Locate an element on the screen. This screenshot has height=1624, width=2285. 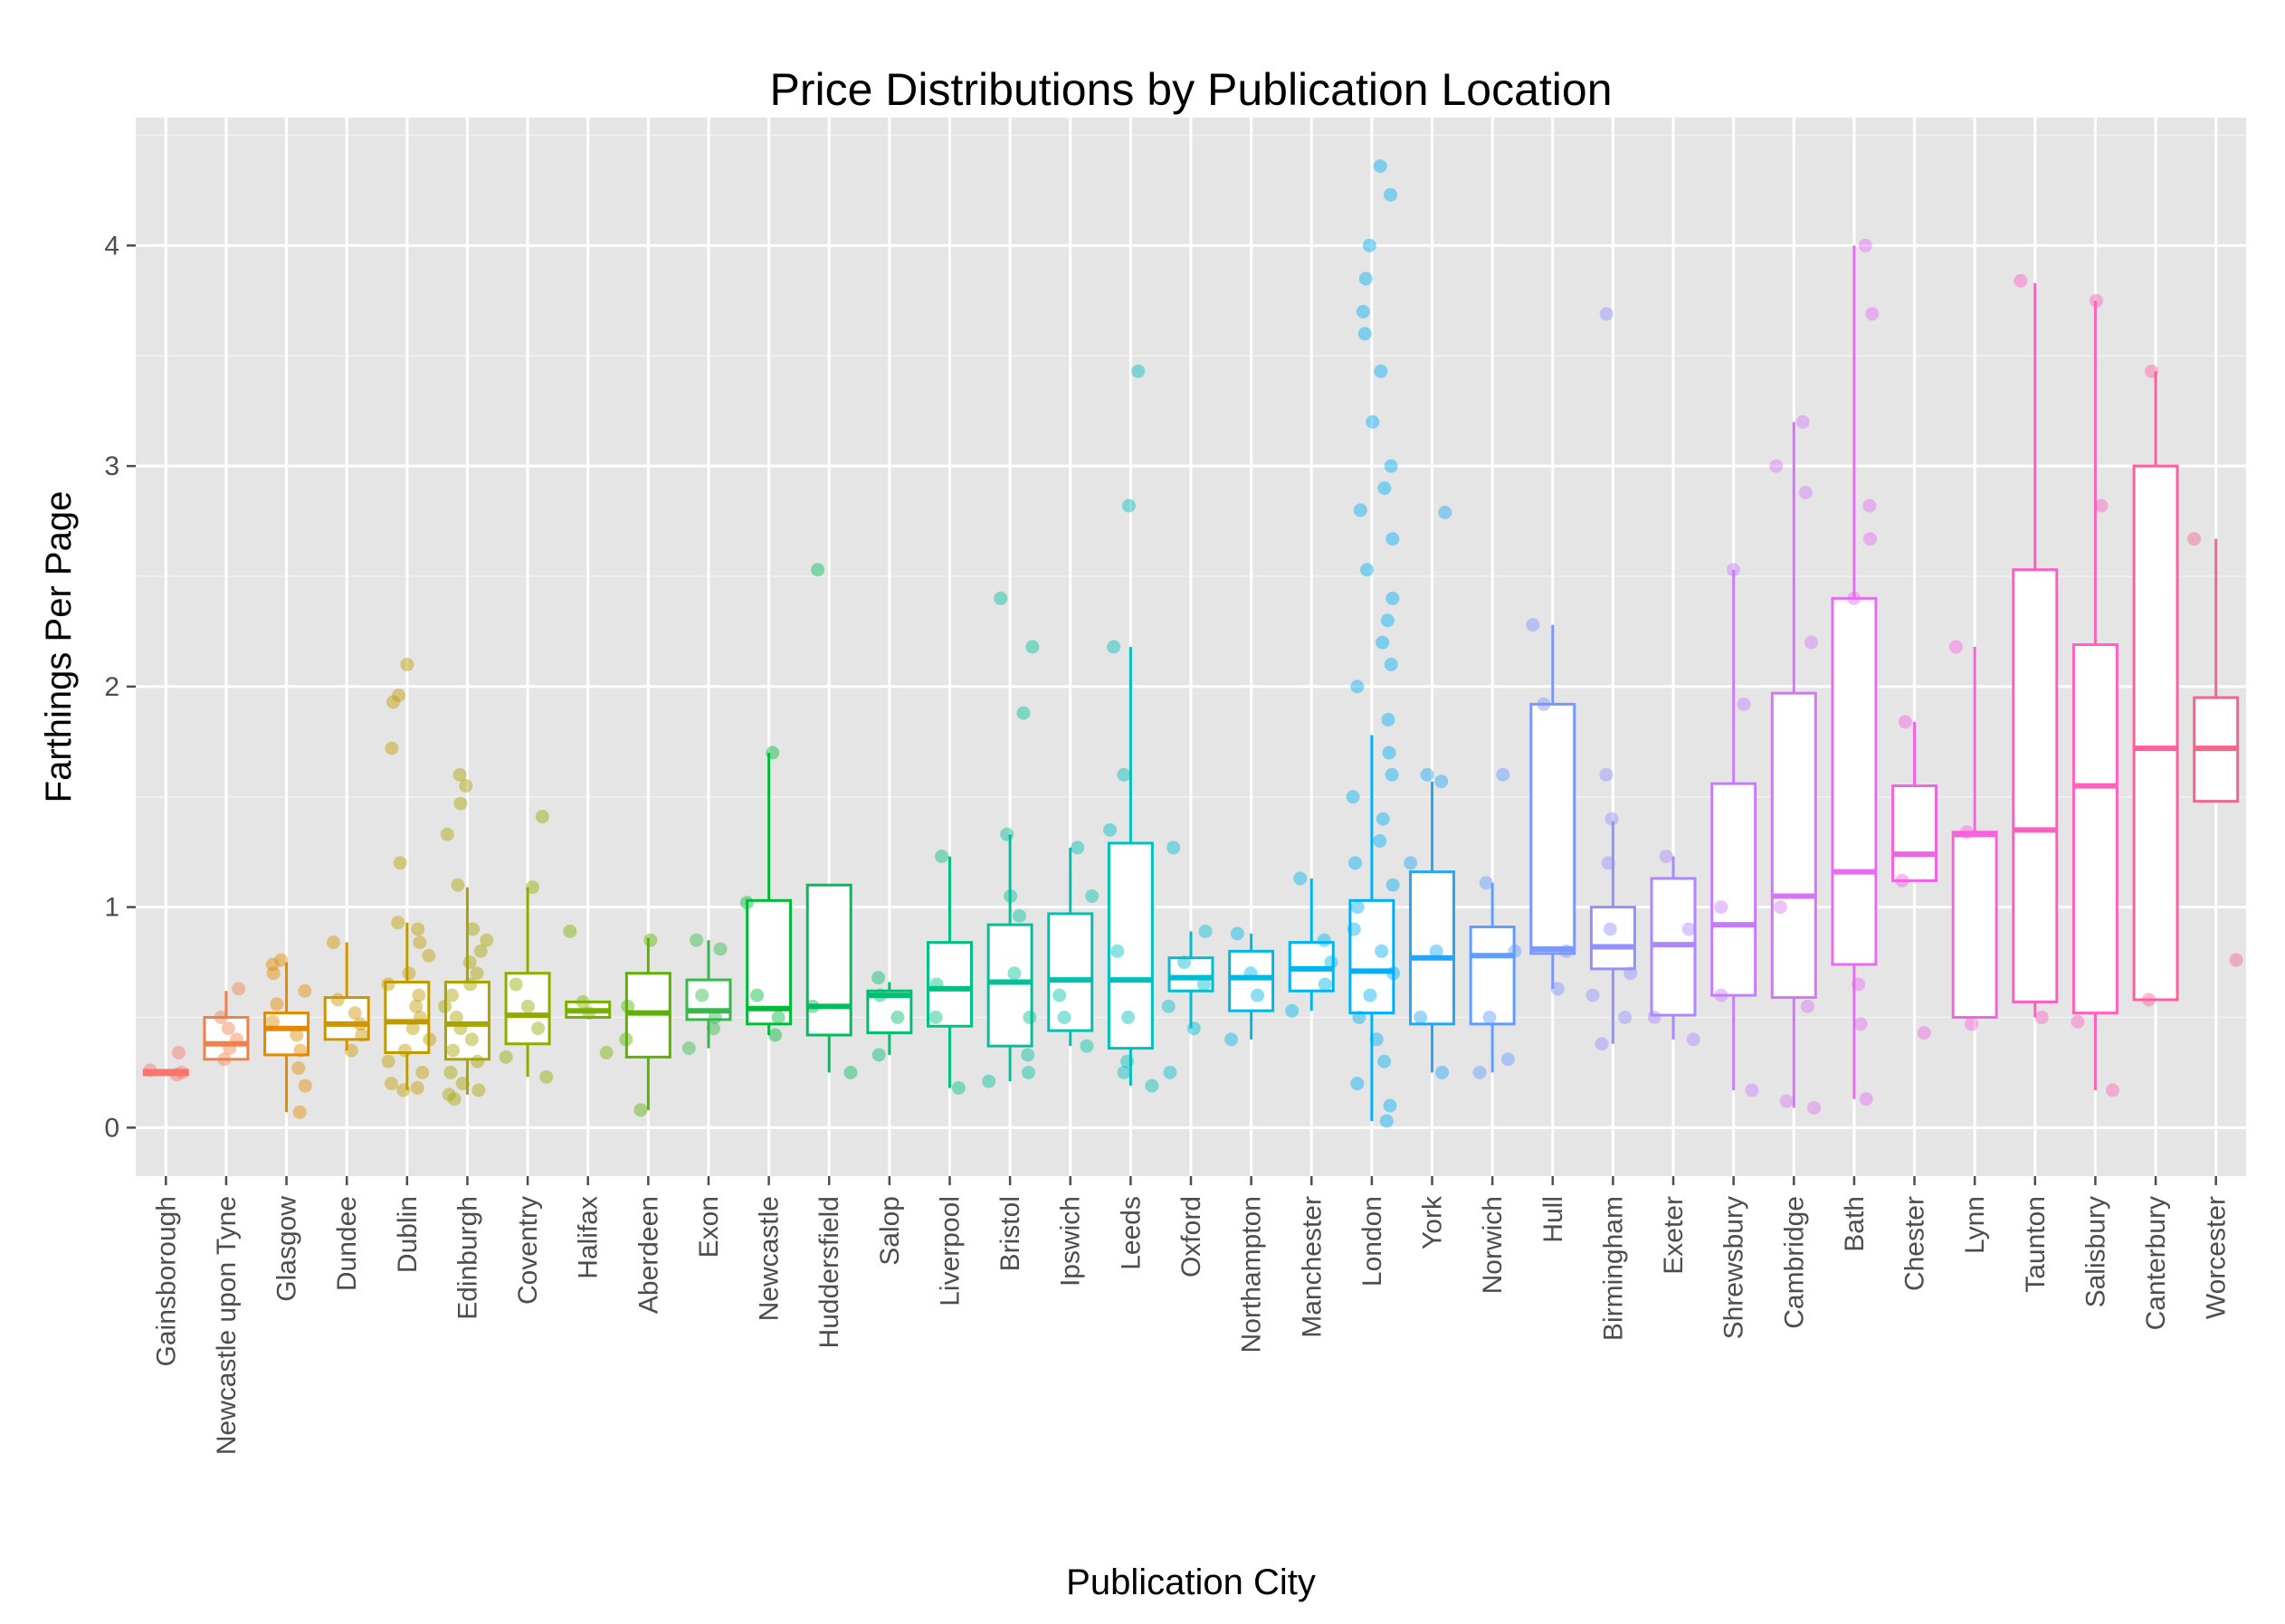
points-halifax is located at coordinates (588, 991).